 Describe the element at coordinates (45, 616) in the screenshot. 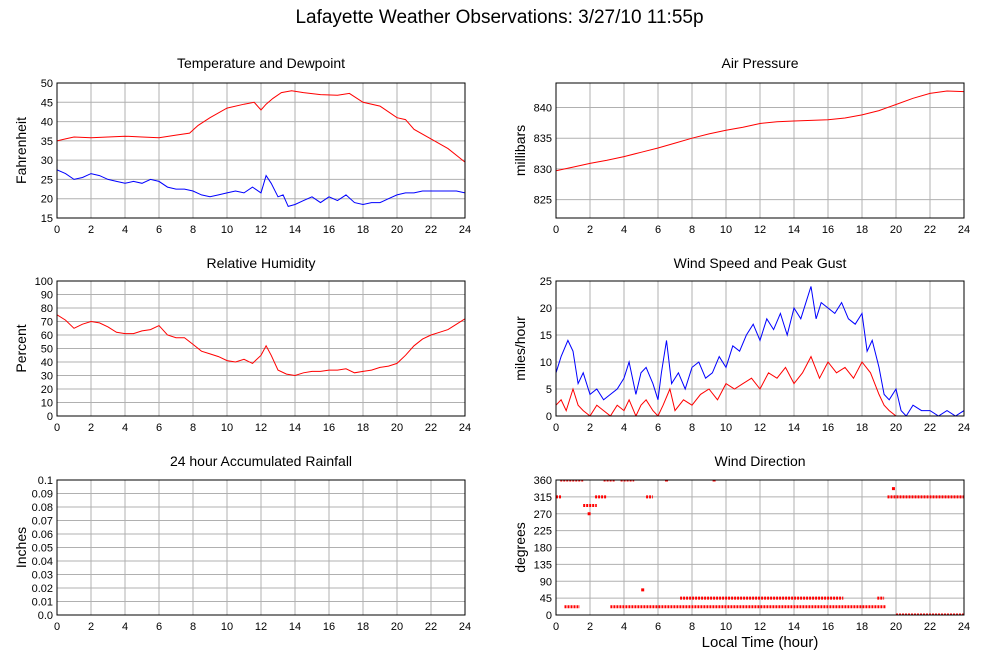

I see `y-tick-label: 0.0` at that location.